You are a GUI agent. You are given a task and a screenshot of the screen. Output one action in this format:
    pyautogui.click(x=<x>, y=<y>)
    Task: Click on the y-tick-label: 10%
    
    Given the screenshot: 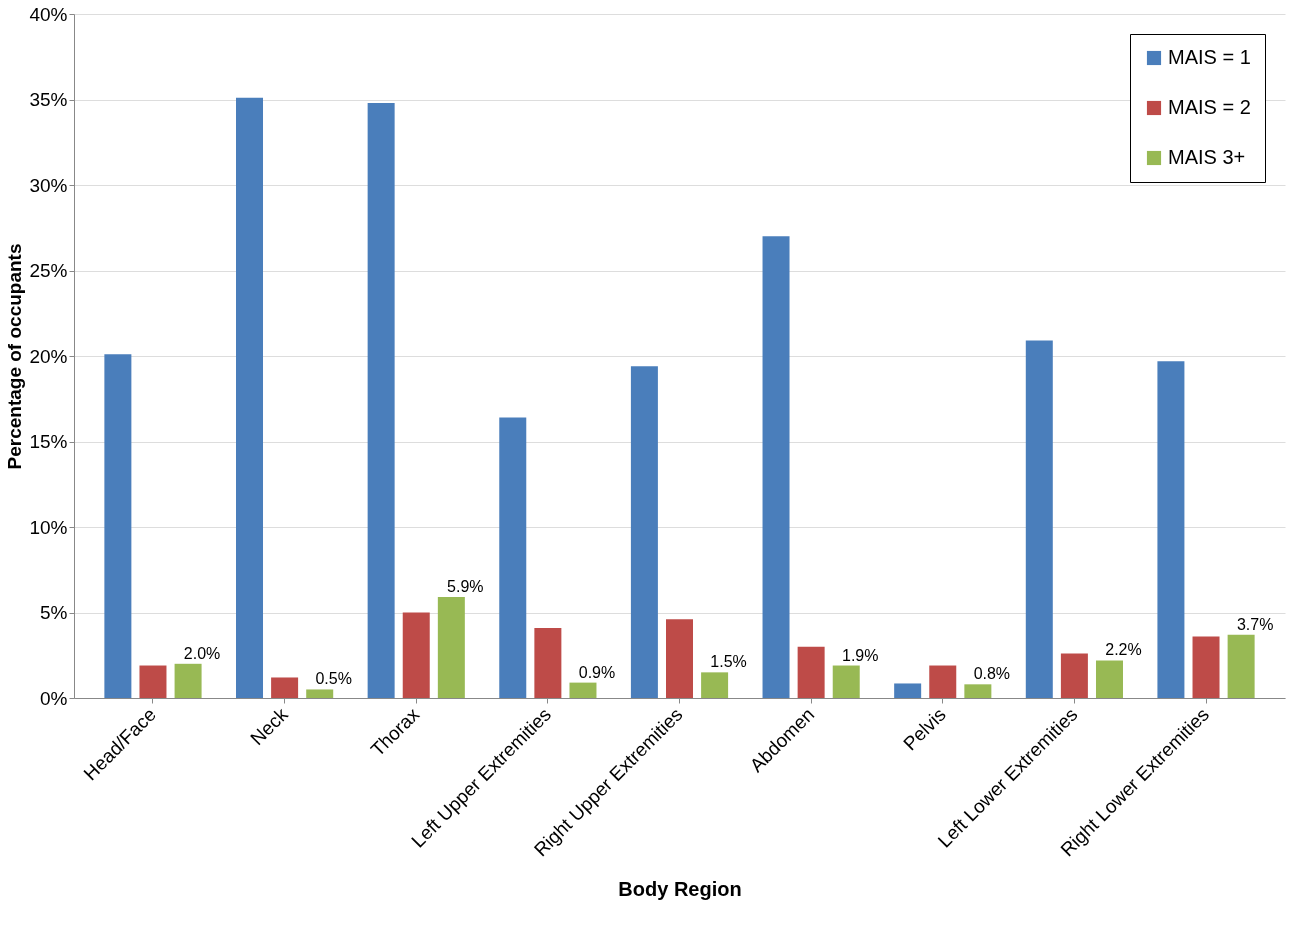 What is the action you would take?
    pyautogui.click(x=48, y=527)
    